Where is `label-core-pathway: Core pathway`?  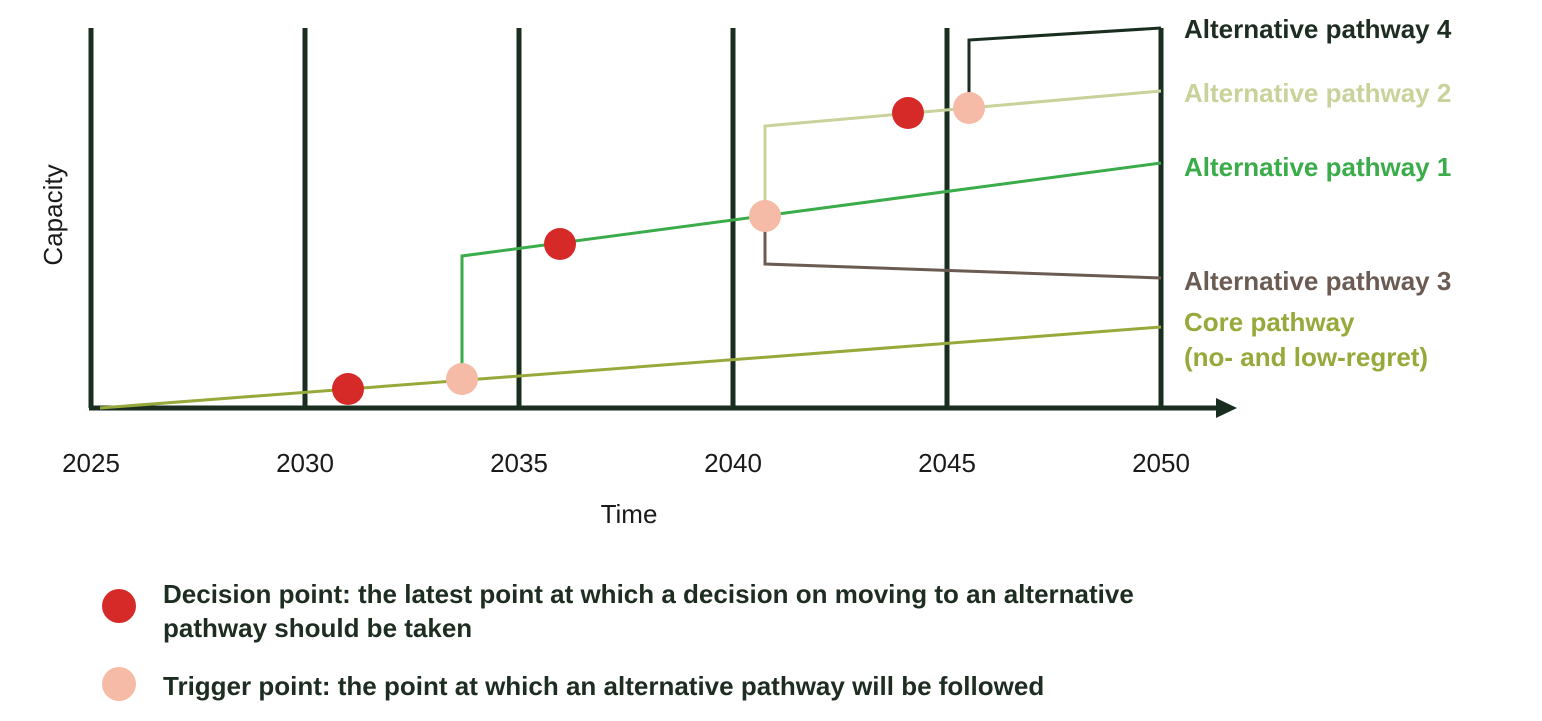 label-core-pathway: Core pathway is located at coordinates (1269, 322).